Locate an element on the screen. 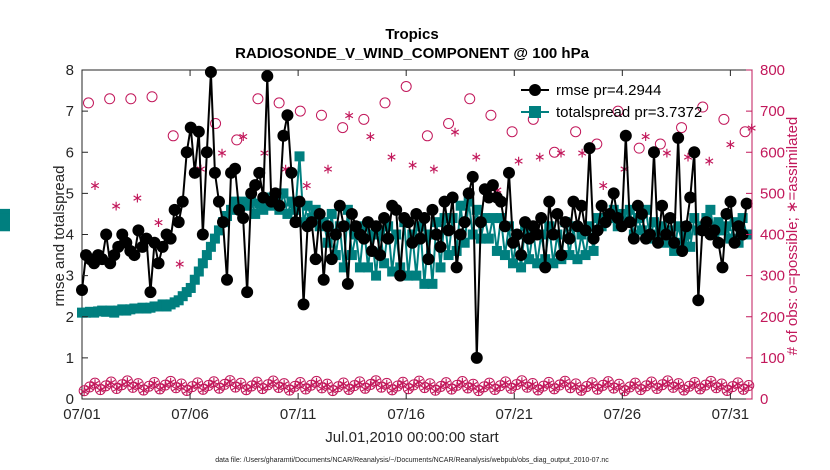 The width and height of the screenshot is (830, 470). x-tick-label: 07/31 is located at coordinates (731, 414).